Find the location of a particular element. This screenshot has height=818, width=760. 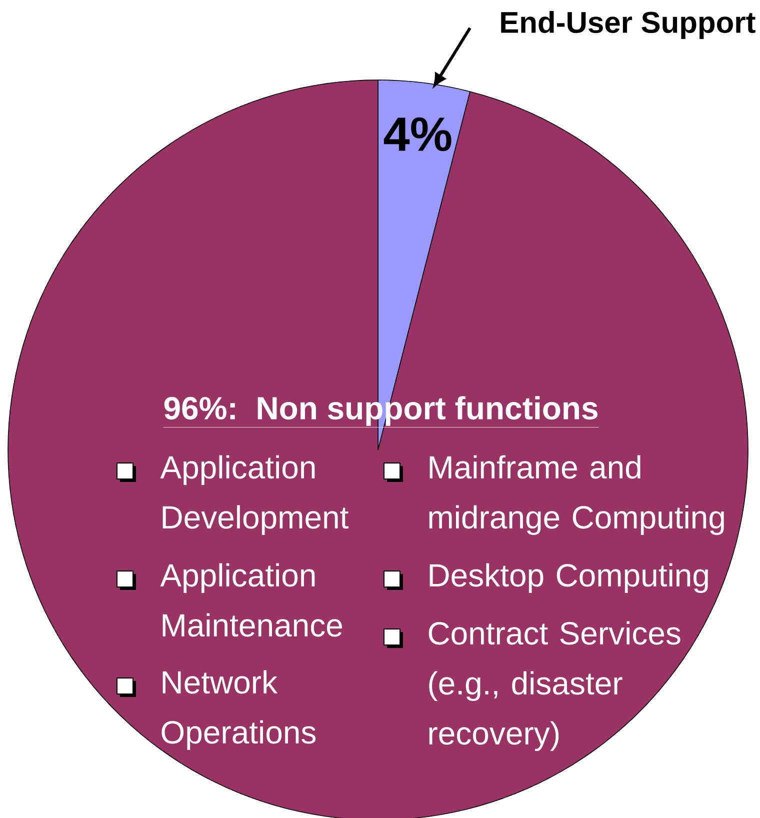

text: Desktop Computing is located at coordinates (569, 578).